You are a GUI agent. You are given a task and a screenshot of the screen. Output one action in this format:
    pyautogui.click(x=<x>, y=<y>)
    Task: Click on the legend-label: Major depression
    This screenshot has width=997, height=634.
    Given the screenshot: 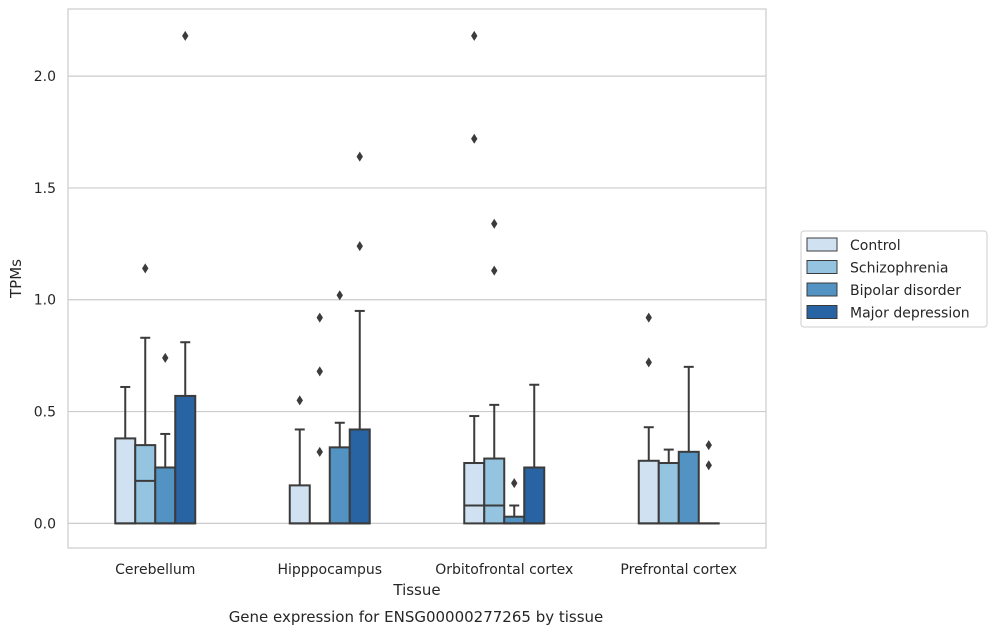 What is the action you would take?
    pyautogui.click(x=910, y=314)
    